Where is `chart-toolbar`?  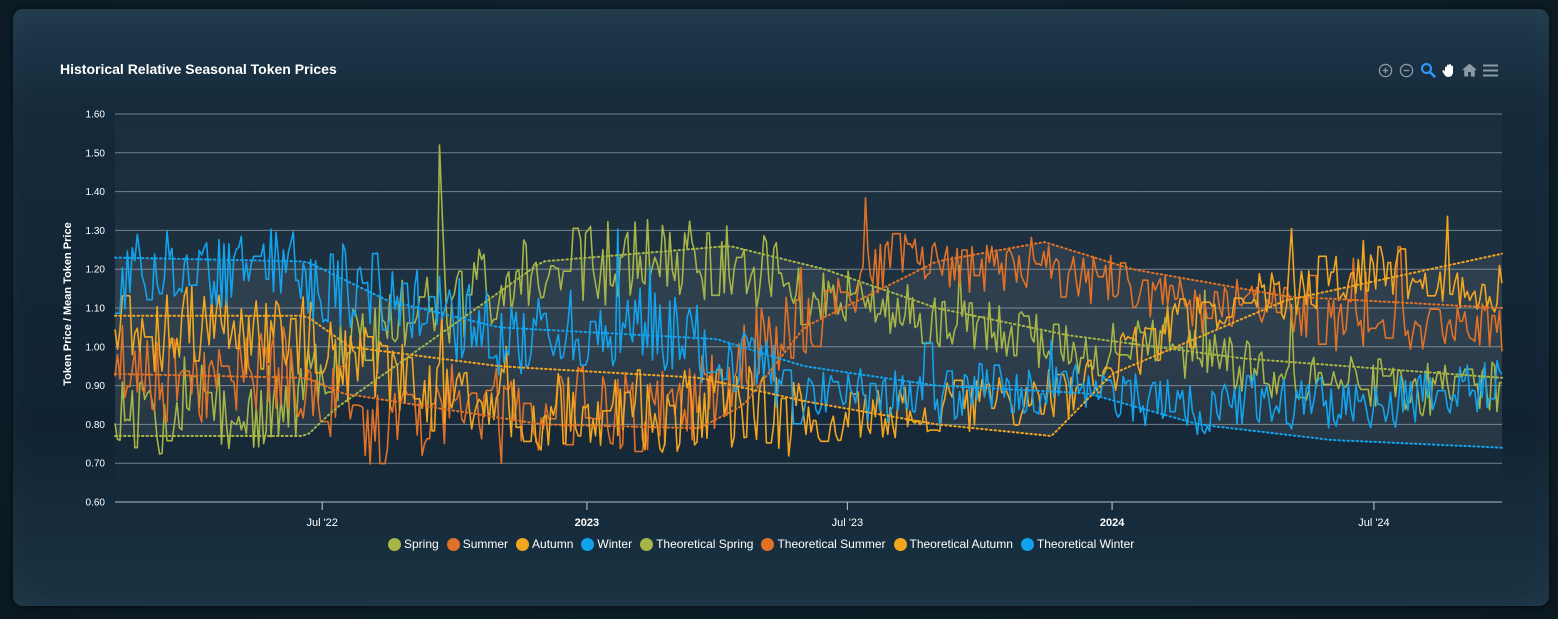
chart-toolbar is located at coordinates (1438, 70).